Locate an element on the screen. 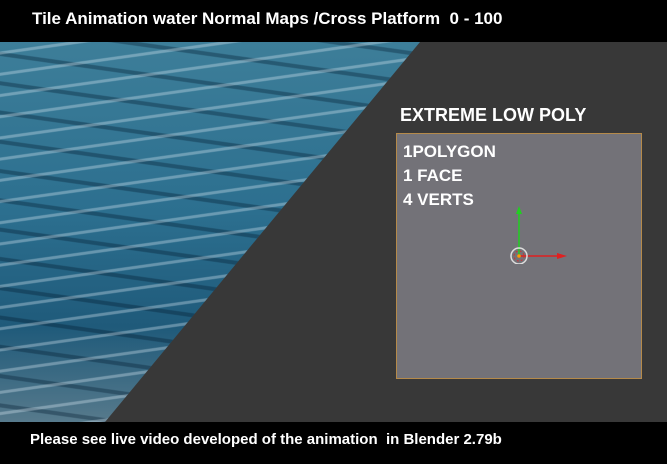 The height and width of the screenshot is (464, 667). polygon-count: 1POLYGON is located at coordinates (449, 151).